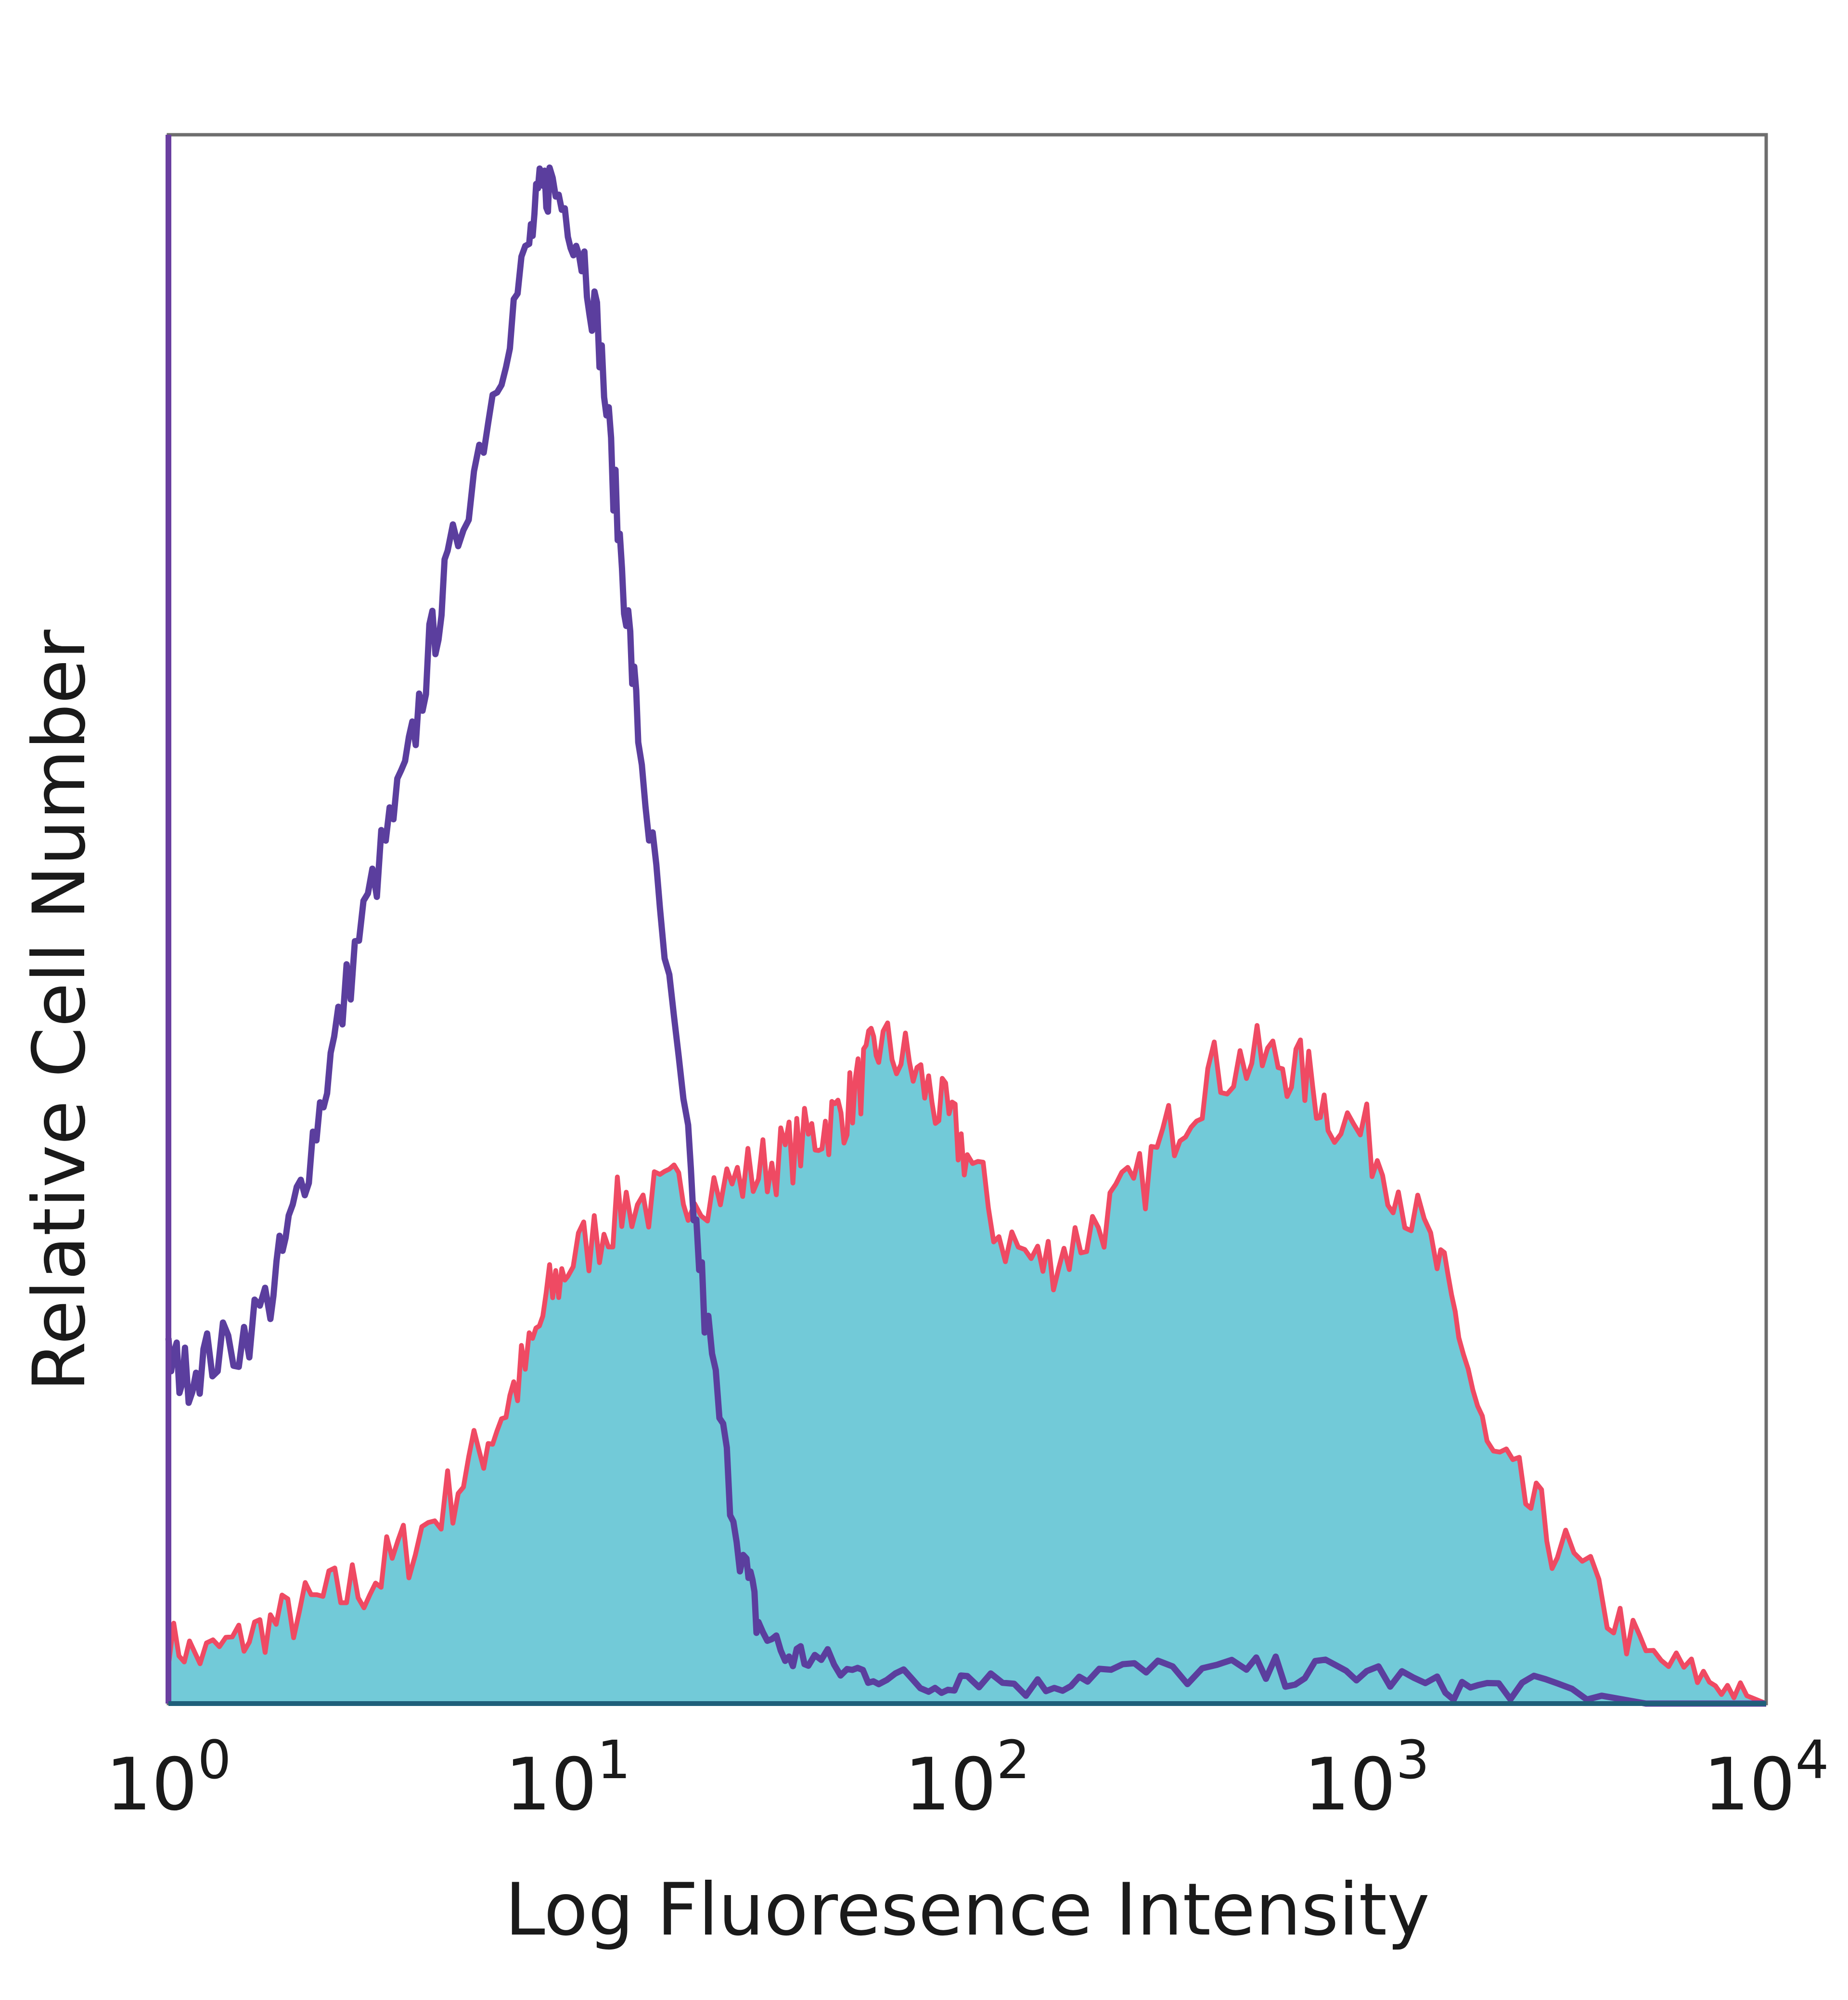 Image resolution: width=1848 pixels, height=2000 pixels. I want to click on x-tick-label-4: 10⁴, so click(1766, 1778).